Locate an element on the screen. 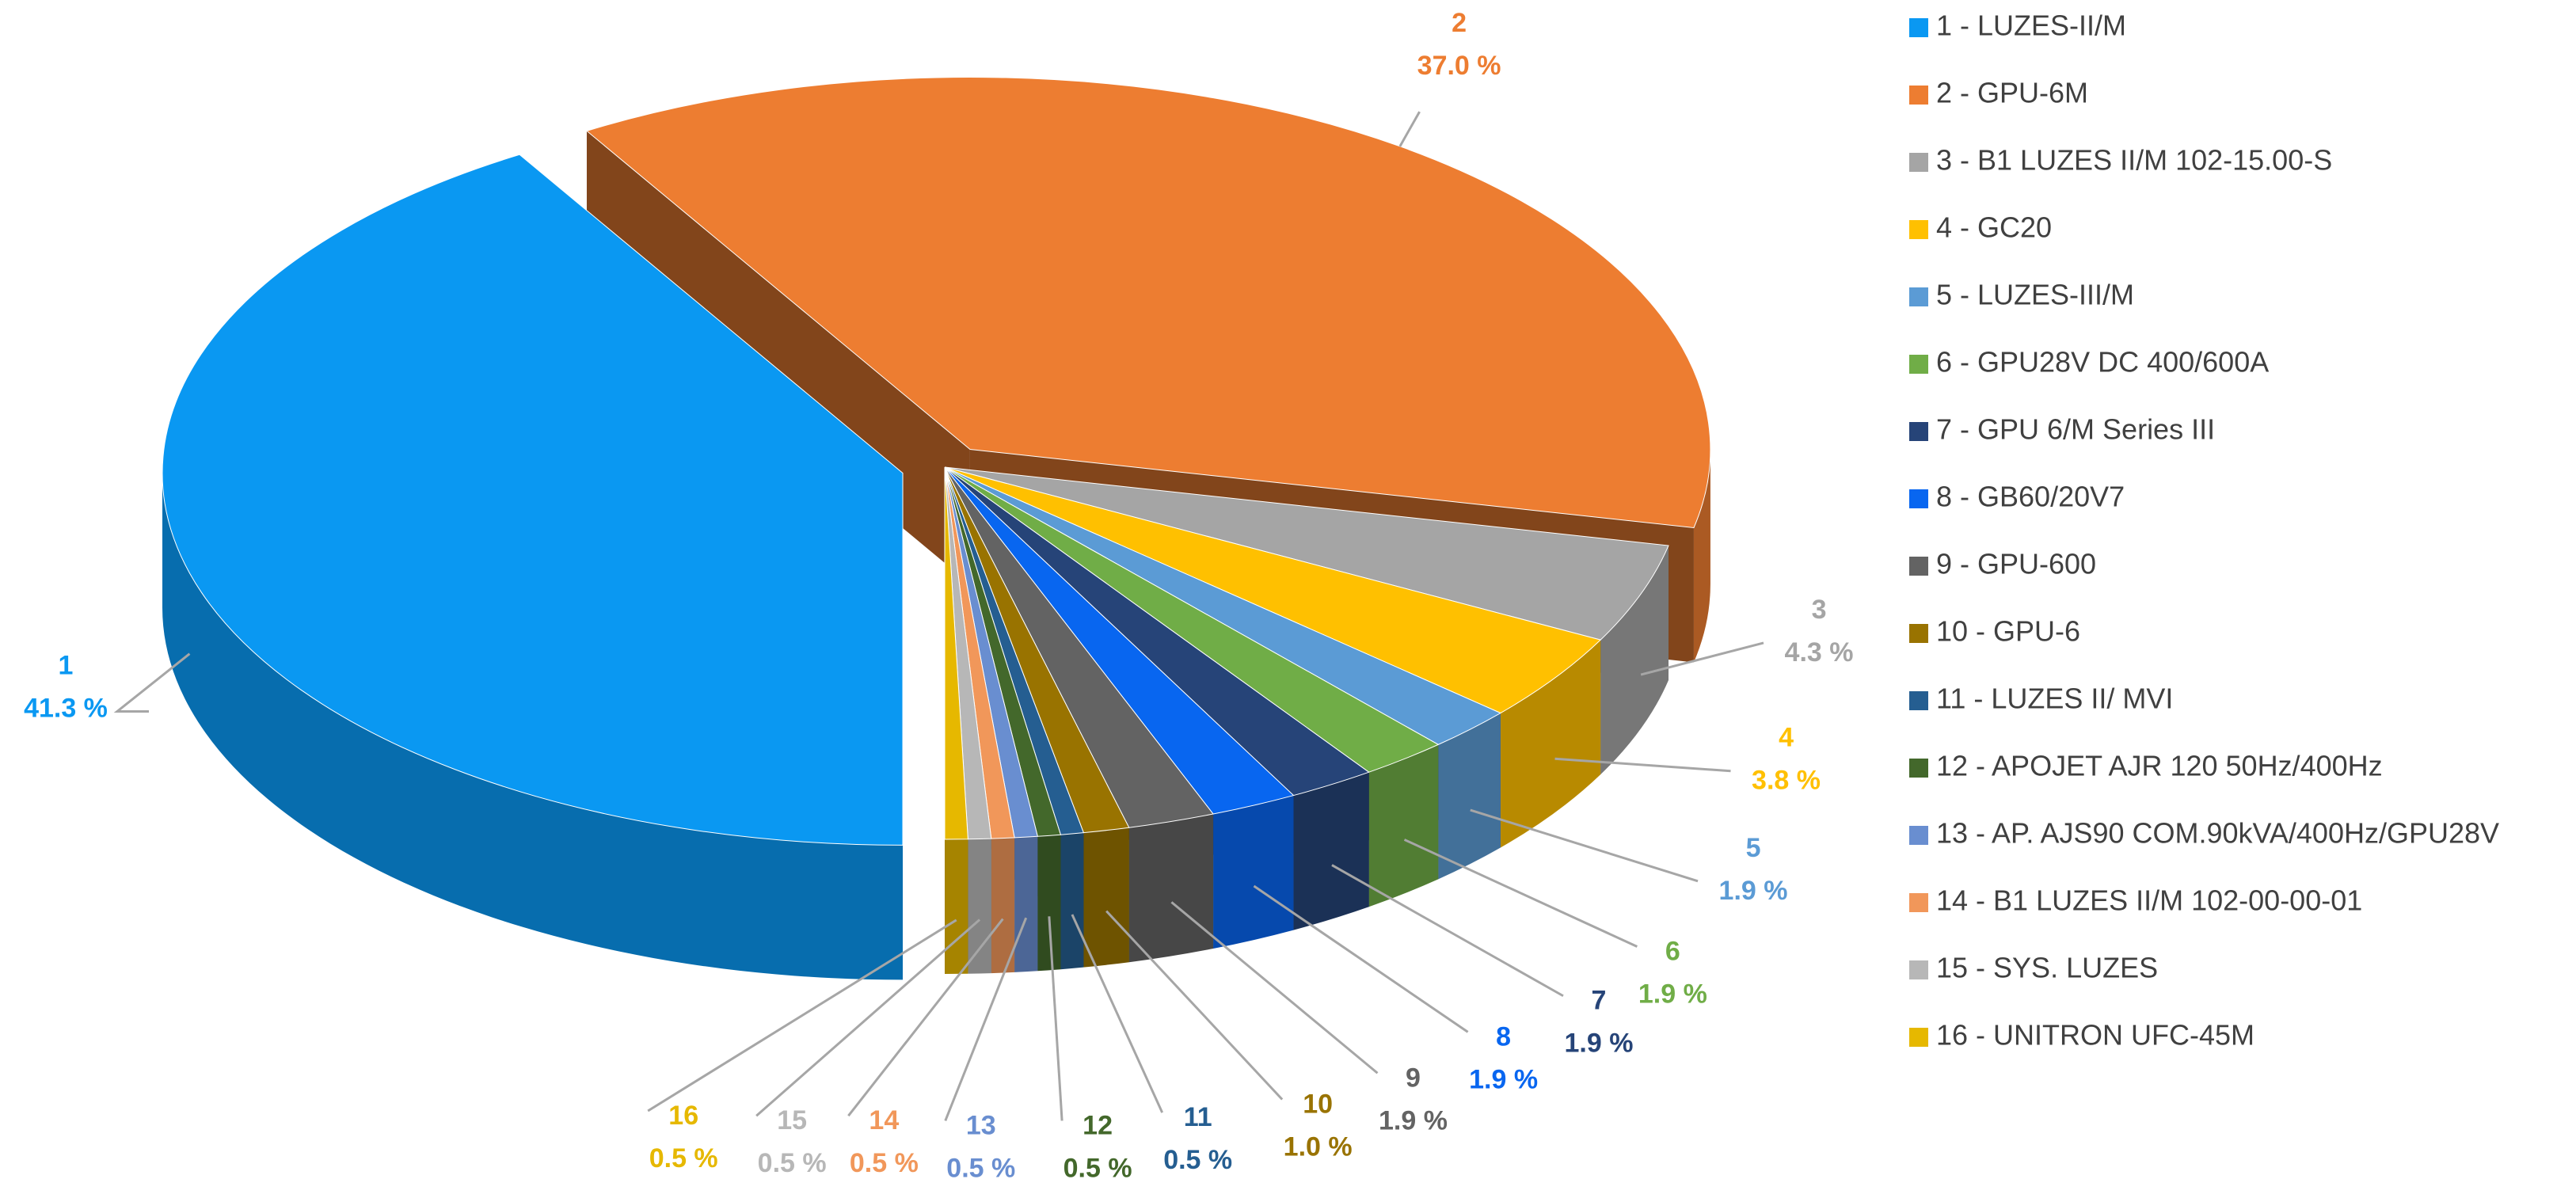 This screenshot has height=1198, width=2576. data-label-name: 14 is located at coordinates (884, 1120).